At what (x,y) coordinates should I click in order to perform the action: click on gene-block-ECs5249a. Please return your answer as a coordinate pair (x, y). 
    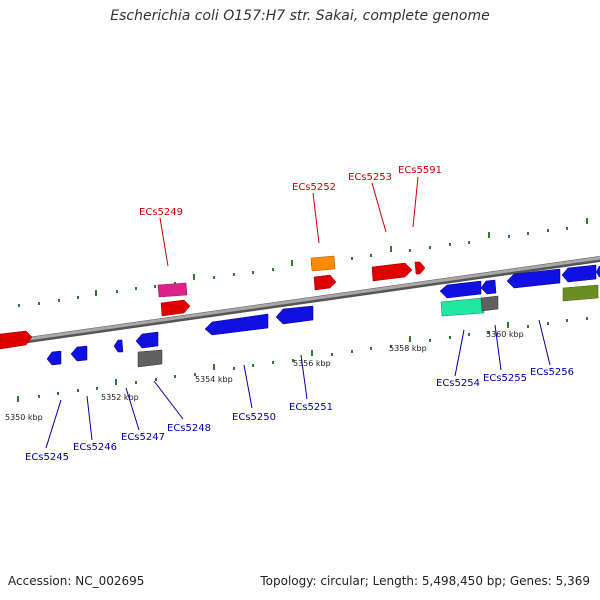
    Looking at the image, I should click on (172, 290).